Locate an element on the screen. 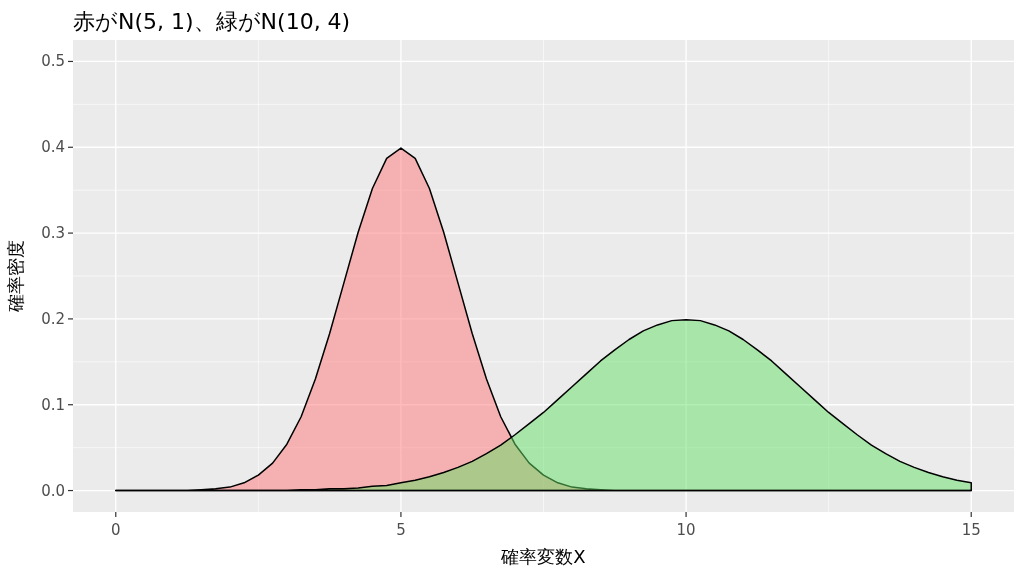 This screenshot has height=574, width=1024. x-tick-label: 5 is located at coordinates (401, 530).